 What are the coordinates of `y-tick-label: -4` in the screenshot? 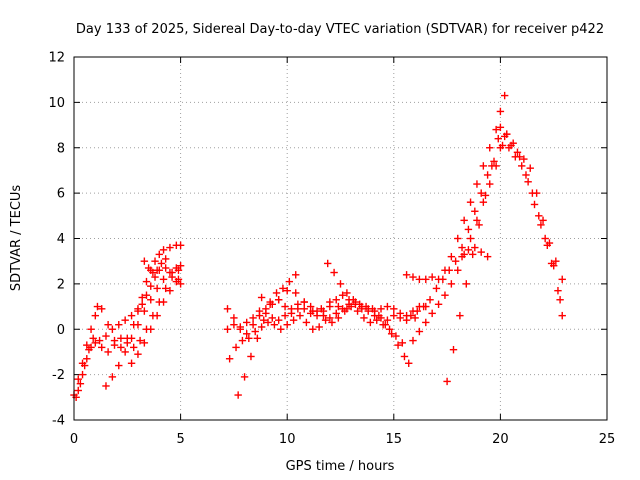 It's located at (58, 421).